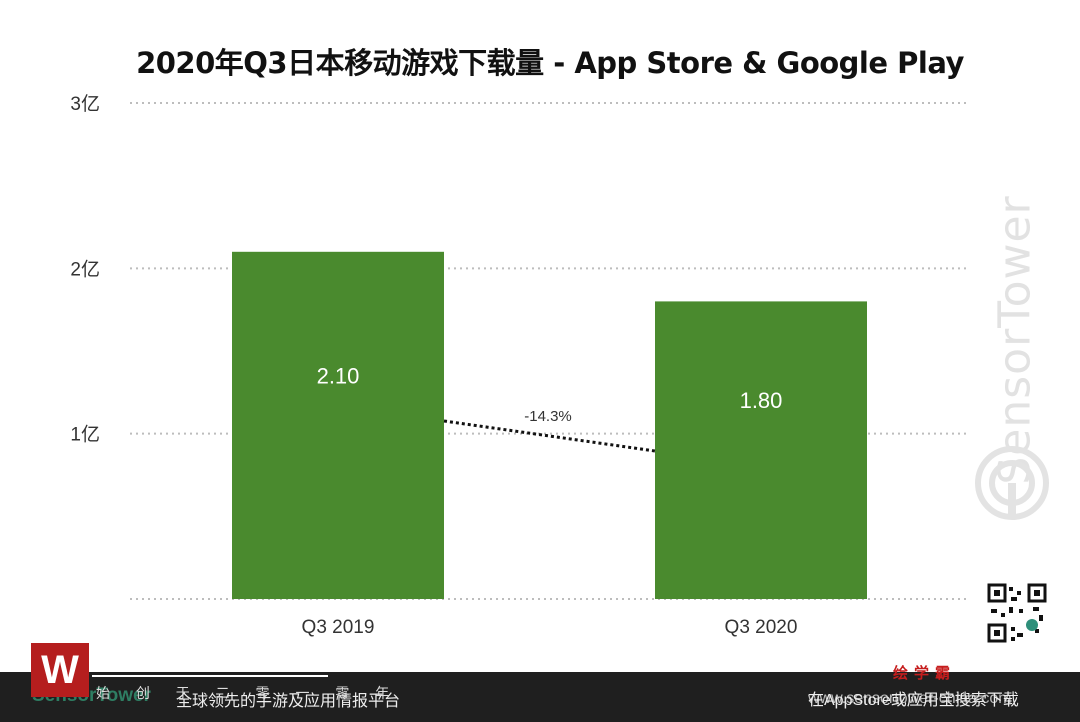  I want to click on brand-underline, so click(210, 676).